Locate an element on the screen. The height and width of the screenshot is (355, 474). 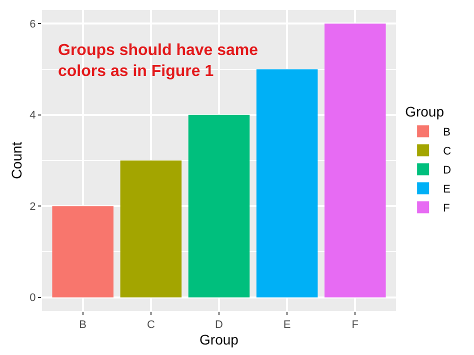
x-tick-label: D is located at coordinates (219, 325).